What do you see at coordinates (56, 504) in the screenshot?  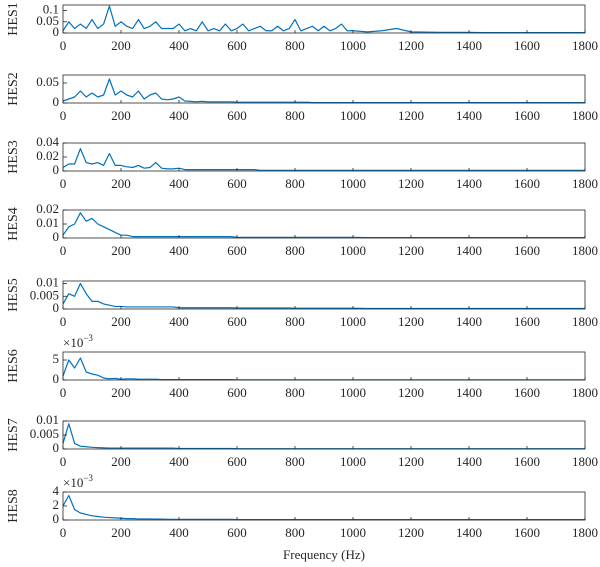 I see `y-tick-label: 2` at bounding box center [56, 504].